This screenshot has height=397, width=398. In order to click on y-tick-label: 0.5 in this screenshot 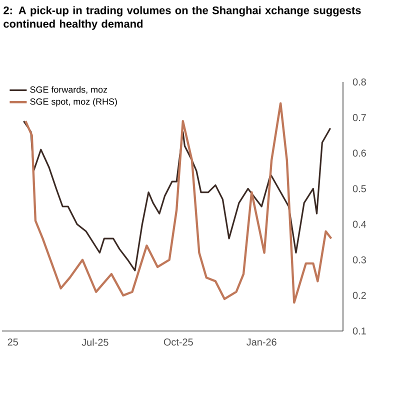, I will do `click(359, 188)`.